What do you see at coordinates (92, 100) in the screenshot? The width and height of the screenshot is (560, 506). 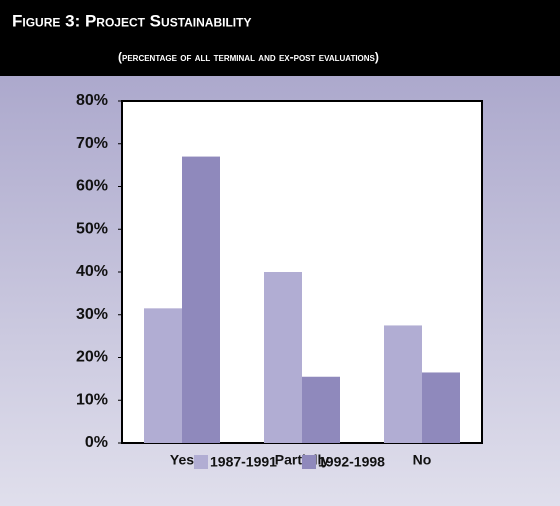 I see `y-tick-label: 80%` at bounding box center [92, 100].